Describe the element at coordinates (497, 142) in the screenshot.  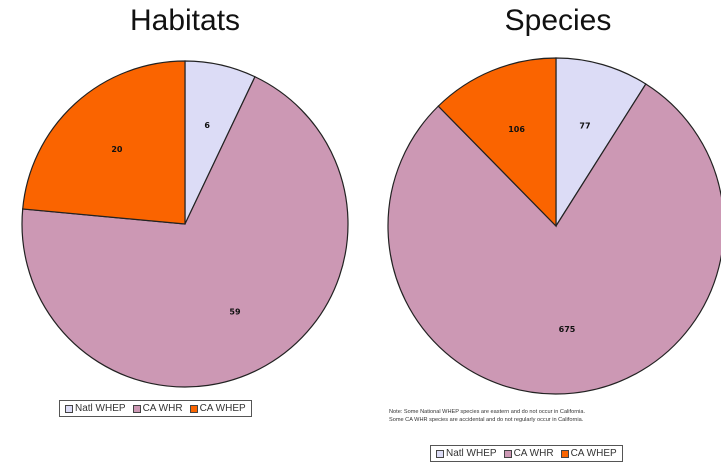
I see `species-slice-ca-whep` at that location.